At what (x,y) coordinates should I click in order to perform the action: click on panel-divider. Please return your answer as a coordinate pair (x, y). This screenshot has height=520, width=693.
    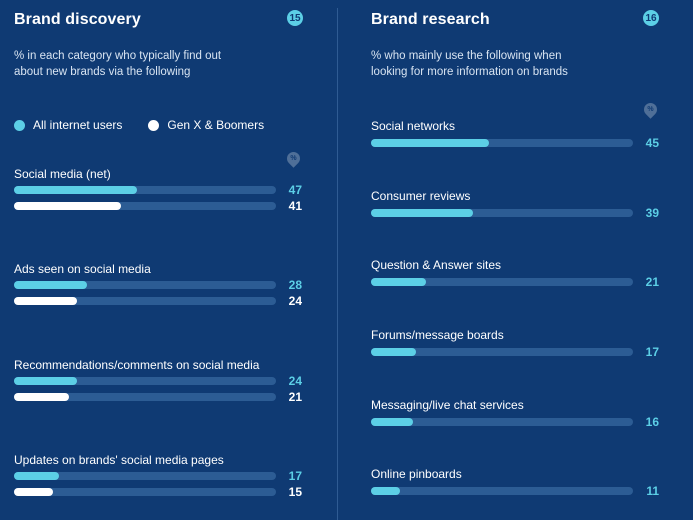
    Looking at the image, I should click on (337, 264).